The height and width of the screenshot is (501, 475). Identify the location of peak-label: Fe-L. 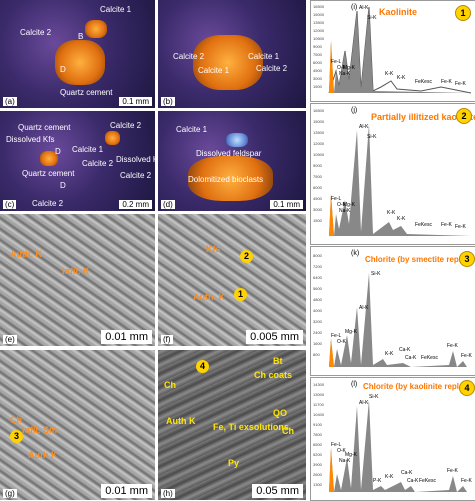
(336, 336).